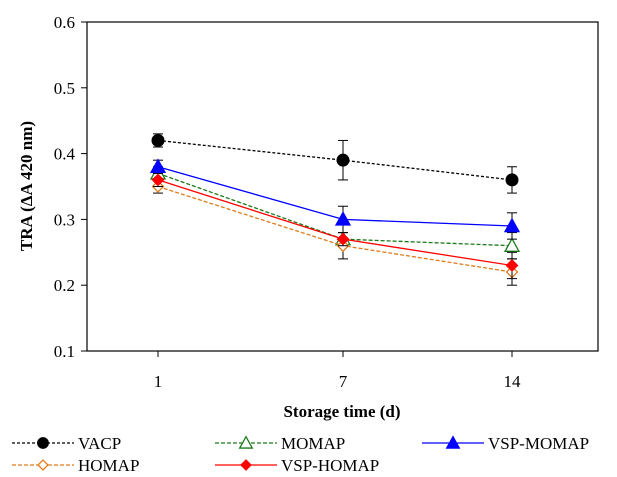 The height and width of the screenshot is (477, 617). Describe the element at coordinates (300, 454) in the screenshot. I see `legend: VACP MOMAP VSP-MOMAP HOMAP VSP-HOMAP` at that location.